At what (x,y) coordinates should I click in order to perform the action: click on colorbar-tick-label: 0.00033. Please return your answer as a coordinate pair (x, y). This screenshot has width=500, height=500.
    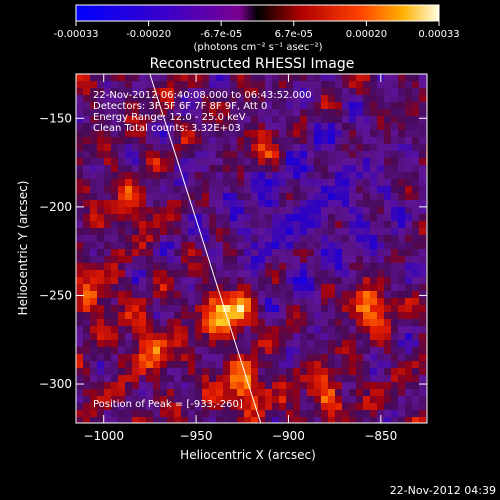
    Looking at the image, I should click on (438, 34).